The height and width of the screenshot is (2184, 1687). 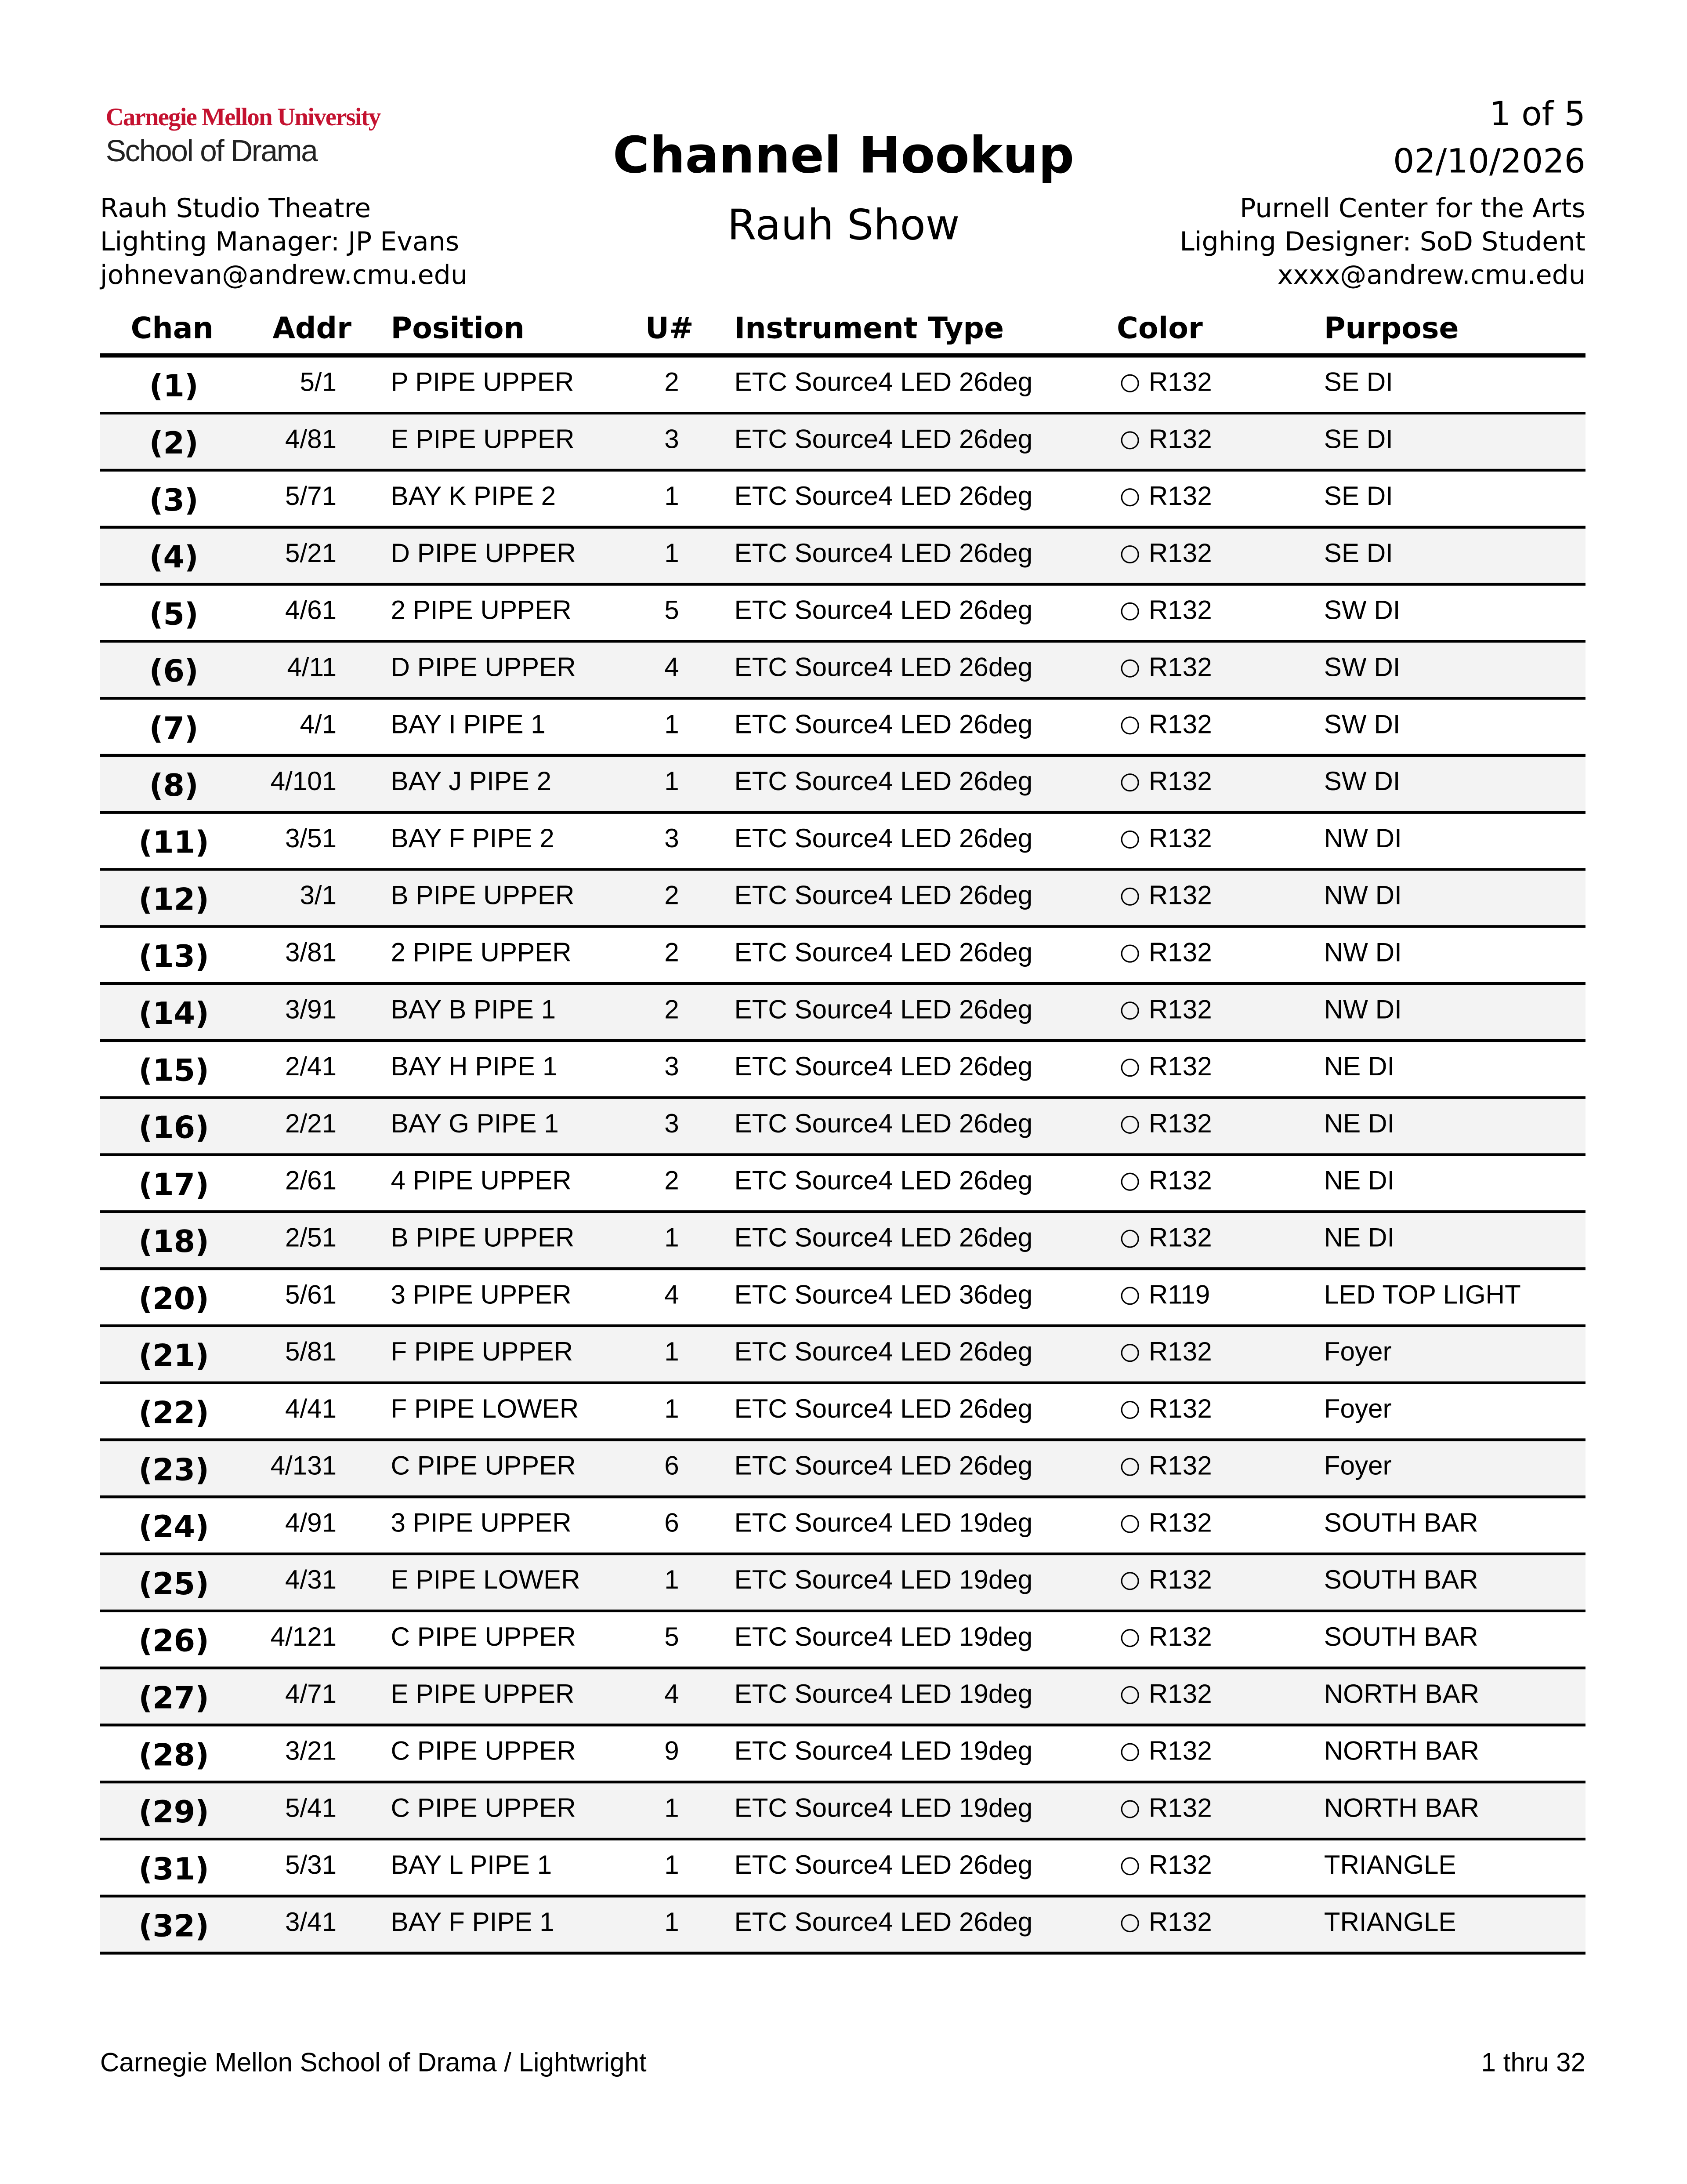 I want to click on header-color: Color, so click(x=1160, y=328).